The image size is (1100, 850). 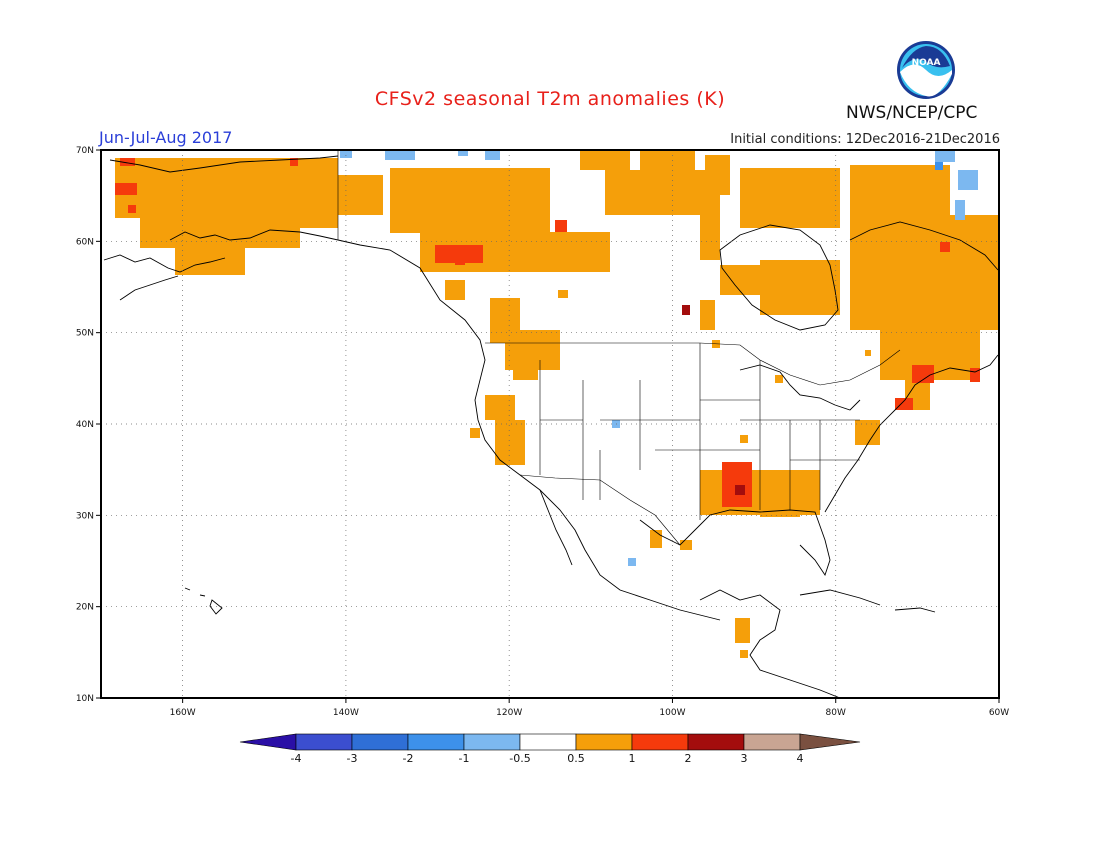 What do you see at coordinates (346, 713) in the screenshot?
I see `lon-tick-label: 140W` at bounding box center [346, 713].